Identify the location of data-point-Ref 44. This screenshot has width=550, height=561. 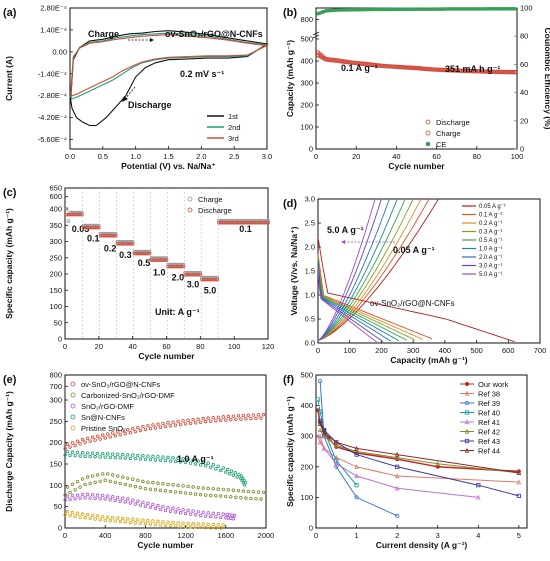
(397, 454).